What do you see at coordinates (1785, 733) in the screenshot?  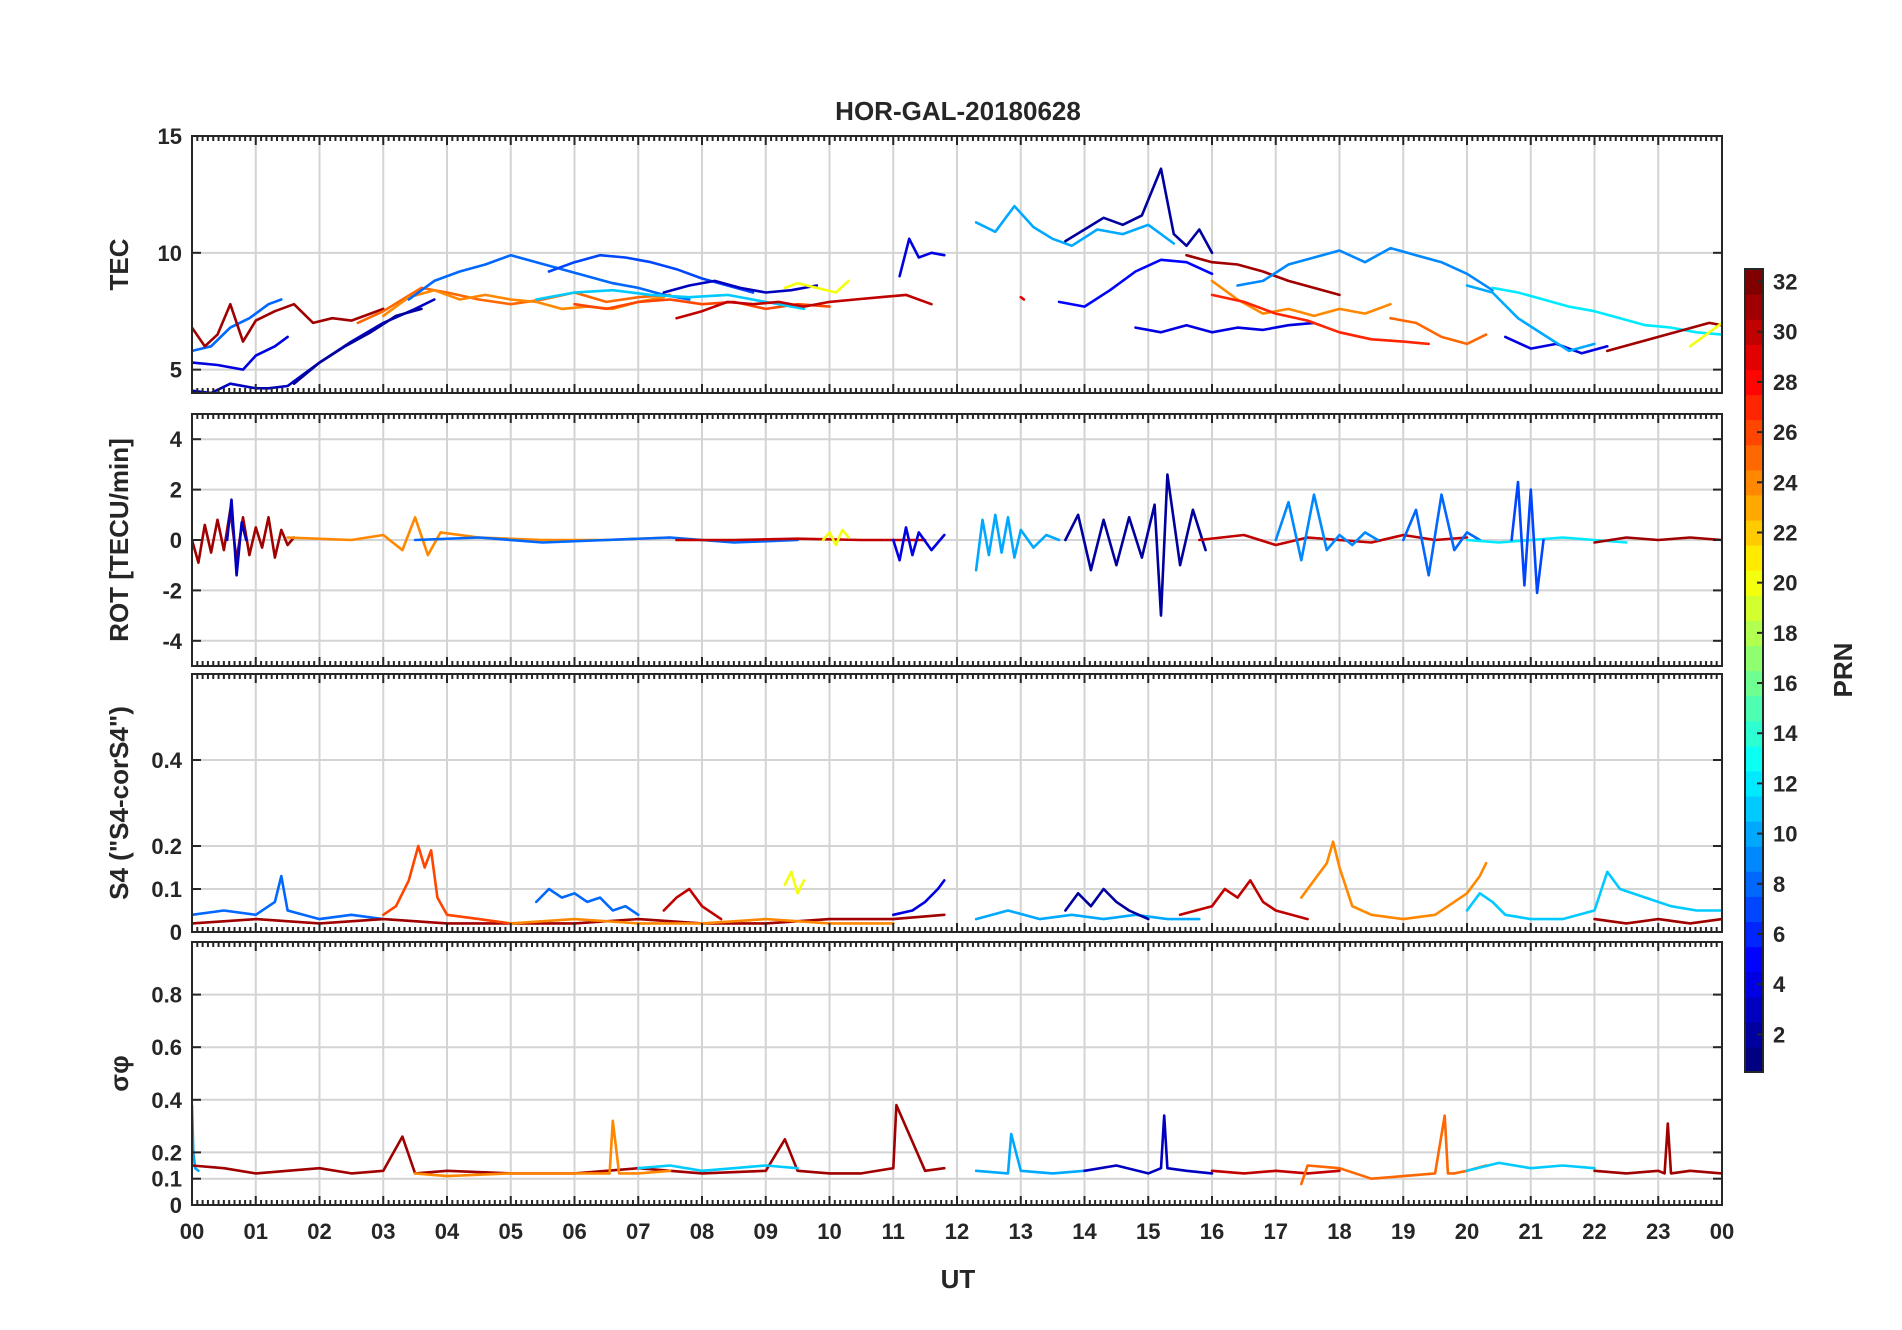 I see `colorbar-tick-label: 14` at bounding box center [1785, 733].